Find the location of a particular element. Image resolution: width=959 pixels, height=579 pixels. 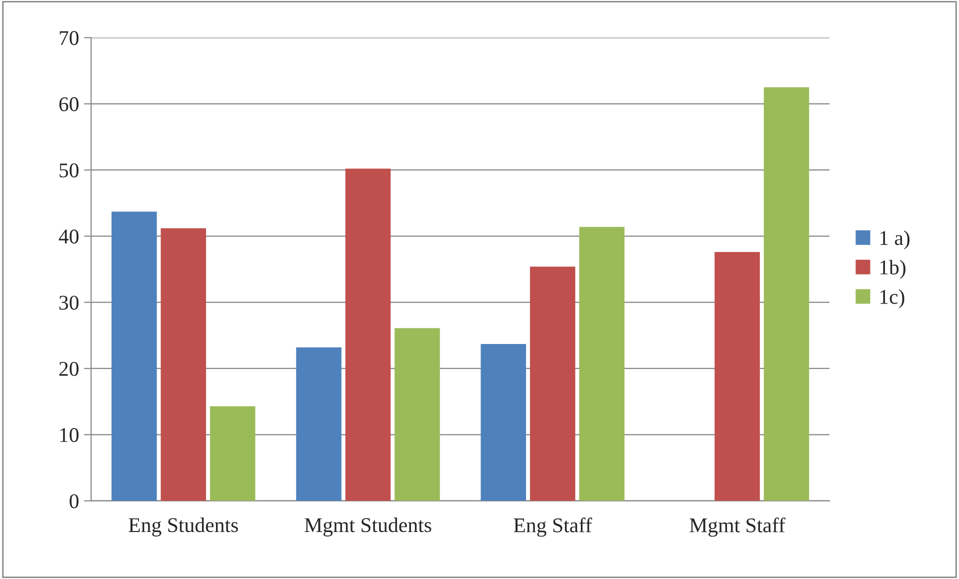

legend-label: 1b) is located at coordinates (893, 269).